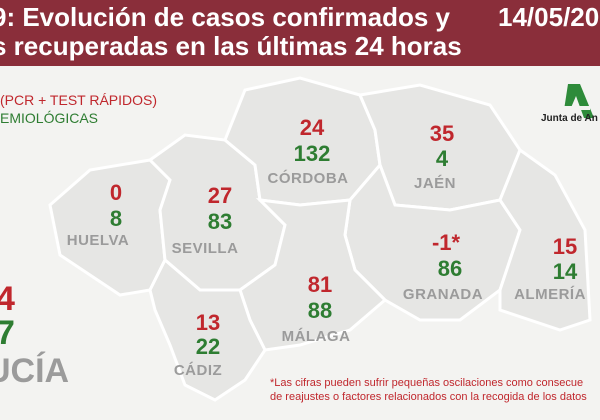  Describe the element at coordinates (442, 133) in the screenshot. I see `jaen-confirmed: 35` at that location.